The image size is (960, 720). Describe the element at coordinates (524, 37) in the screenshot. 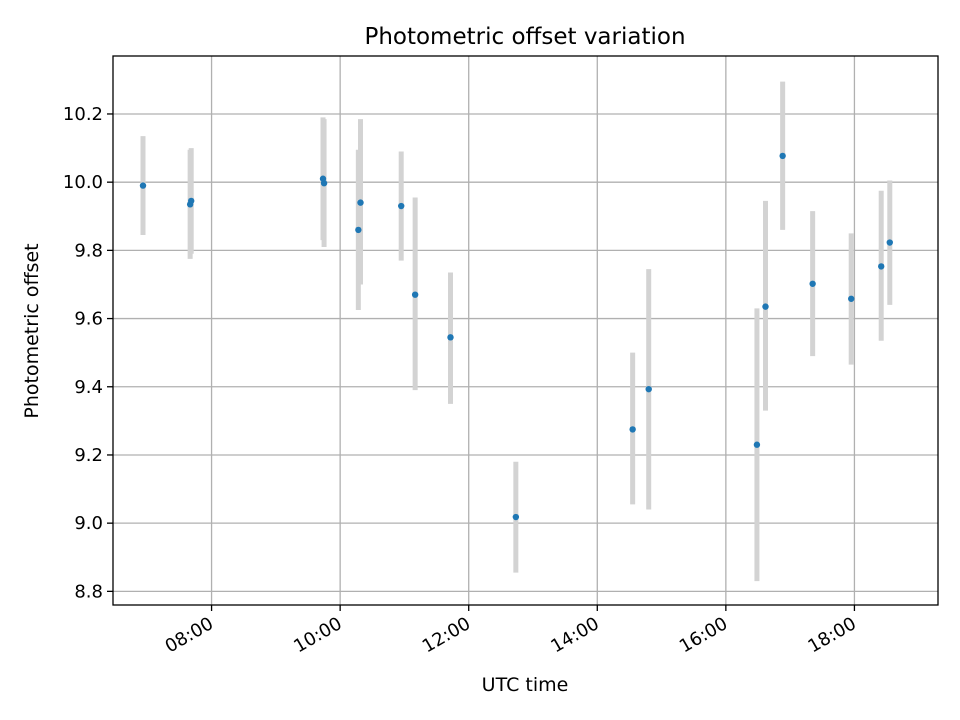

I see `chart-title: Photometric offset variation` at that location.